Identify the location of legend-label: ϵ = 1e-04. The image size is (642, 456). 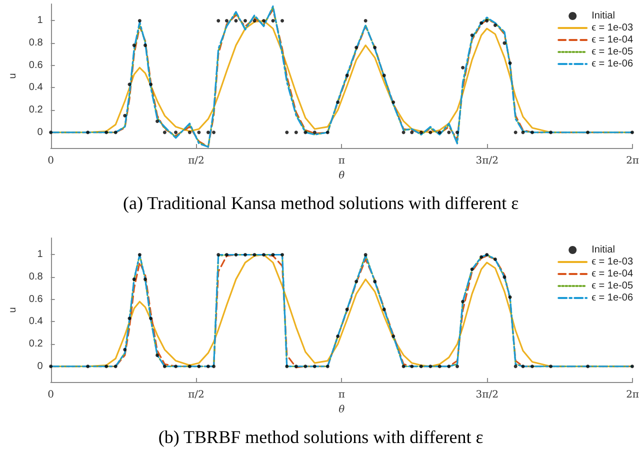
(613, 40).